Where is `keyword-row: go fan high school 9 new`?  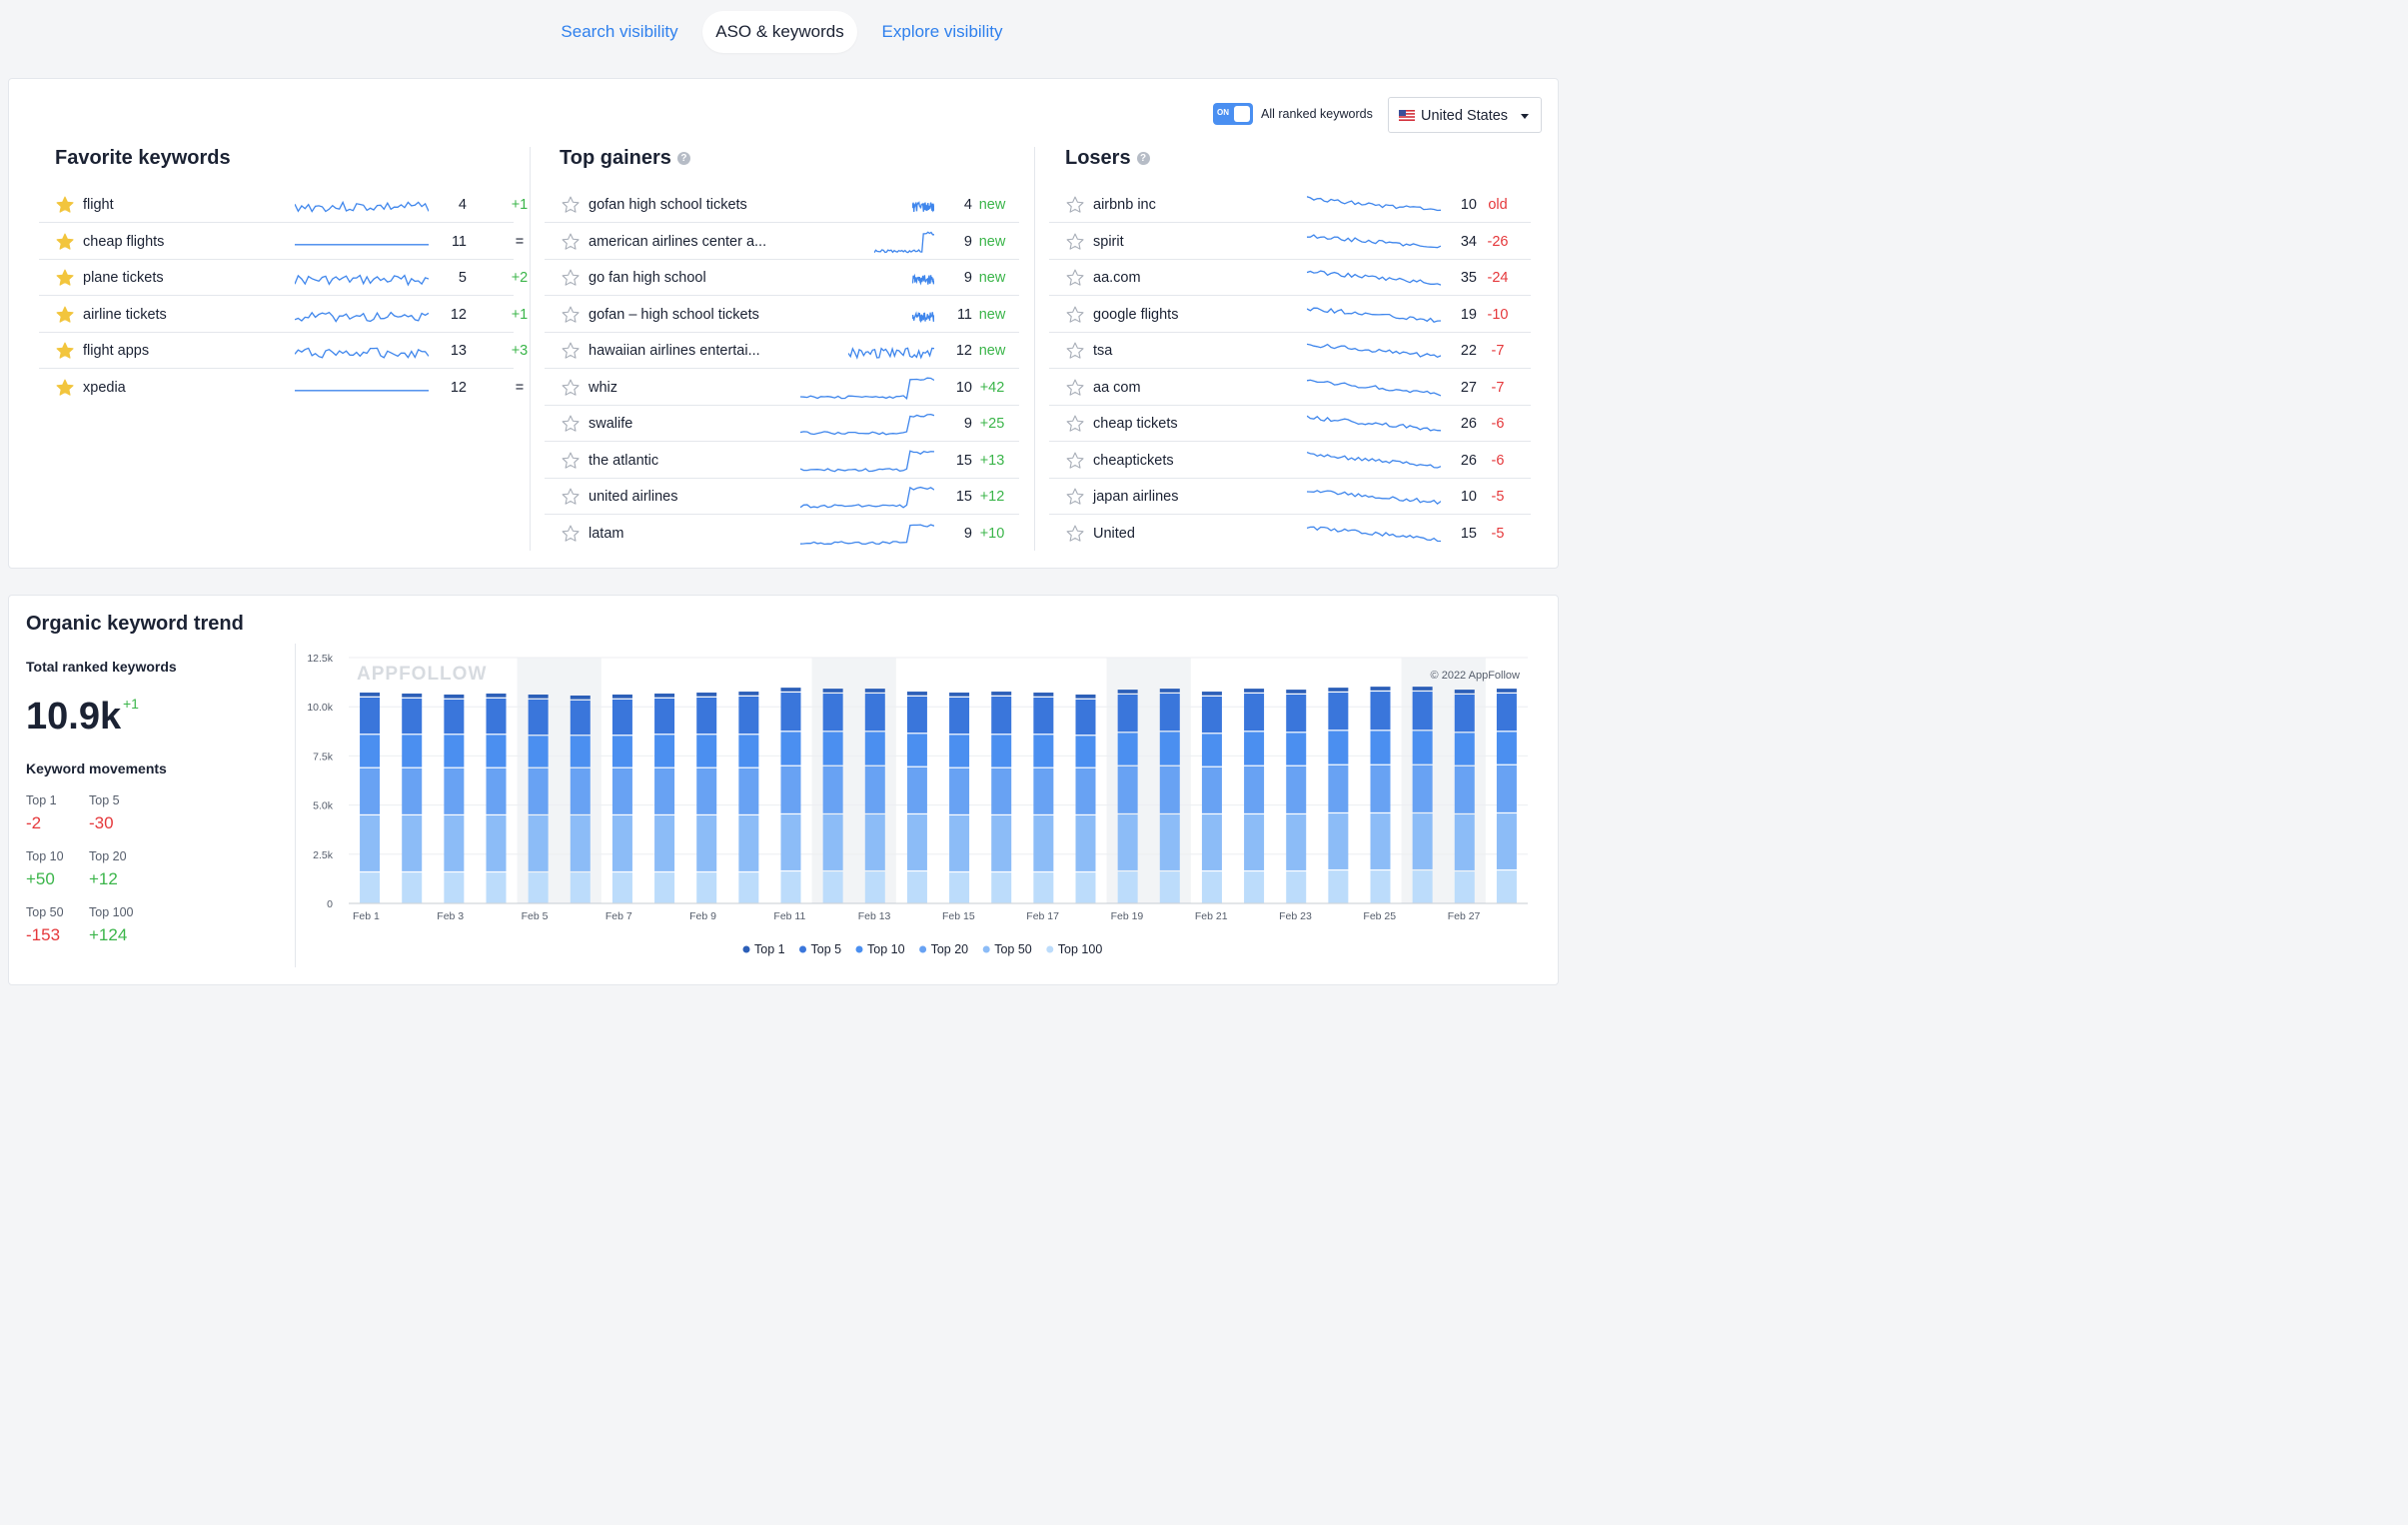
keyword-row: go fan high school 9 new is located at coordinates (782, 278).